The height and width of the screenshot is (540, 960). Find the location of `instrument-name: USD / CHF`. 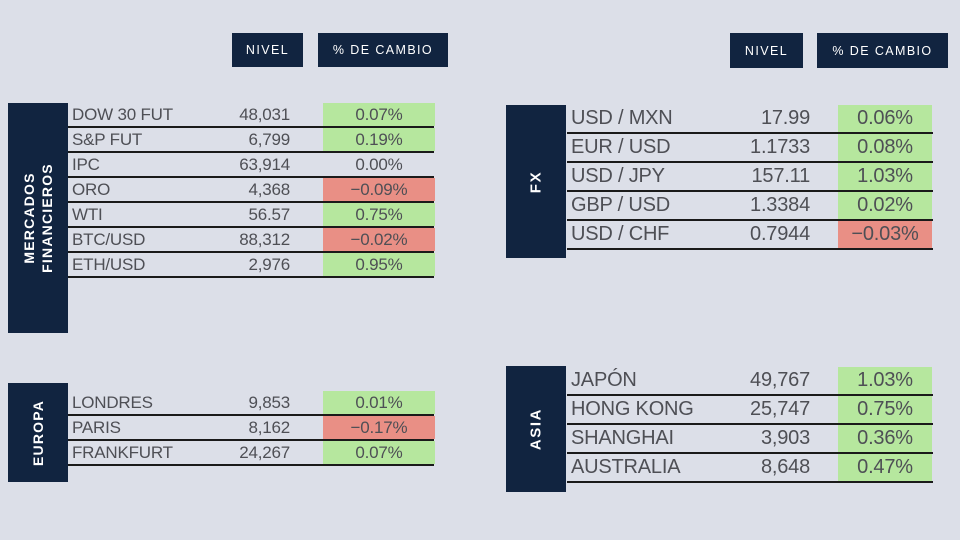

instrument-name: USD / CHF is located at coordinates (620, 234).